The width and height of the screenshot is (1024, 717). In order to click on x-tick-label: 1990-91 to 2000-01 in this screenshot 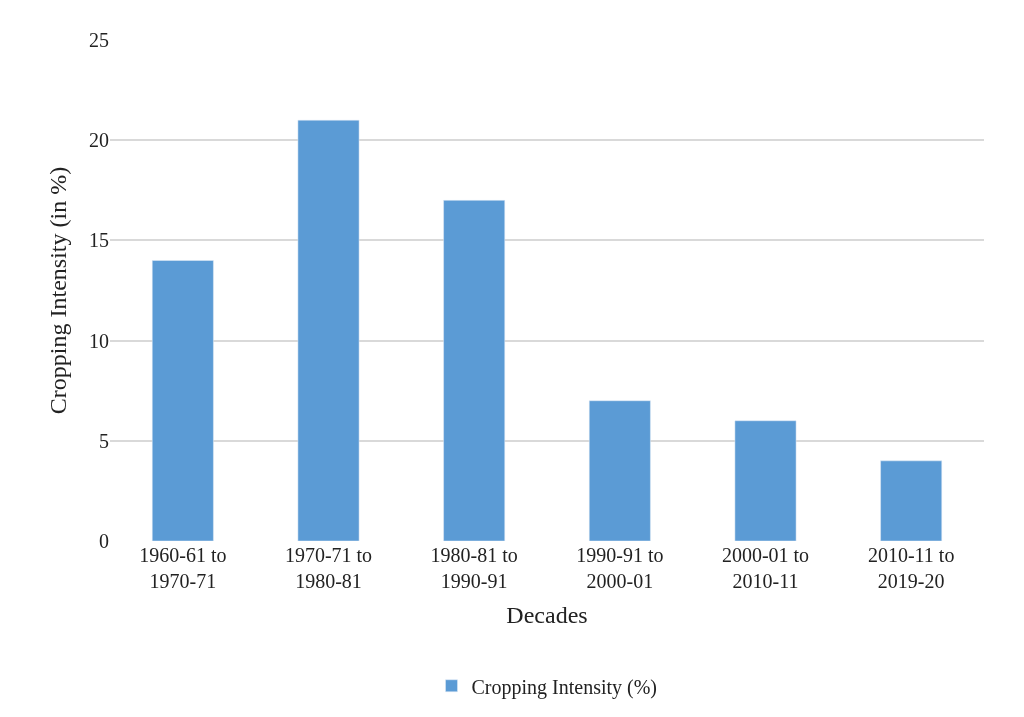, I will do `click(620, 568)`.